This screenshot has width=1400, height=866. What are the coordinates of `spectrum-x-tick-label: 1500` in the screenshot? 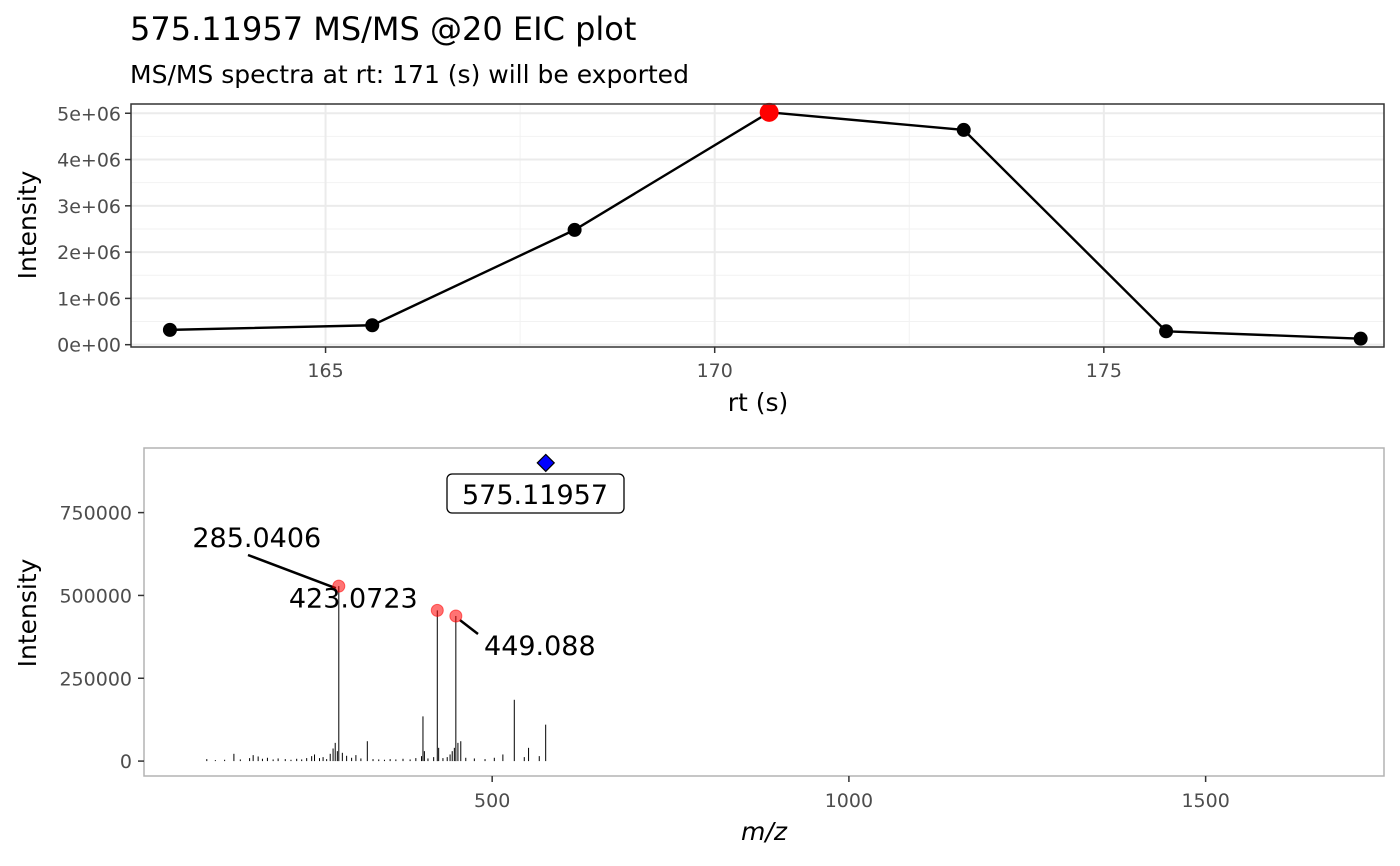 It's located at (1205, 801).